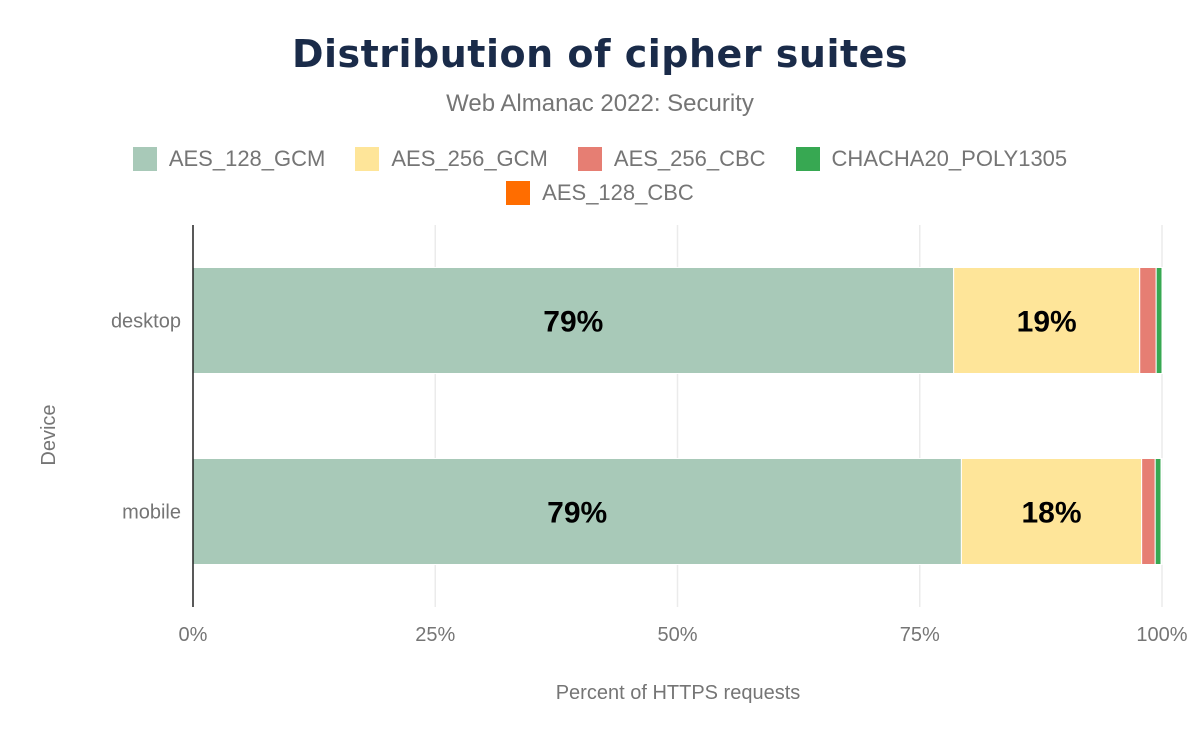  What do you see at coordinates (678, 693) in the screenshot?
I see `x-axis-title: Percent of HTTPS requests` at bounding box center [678, 693].